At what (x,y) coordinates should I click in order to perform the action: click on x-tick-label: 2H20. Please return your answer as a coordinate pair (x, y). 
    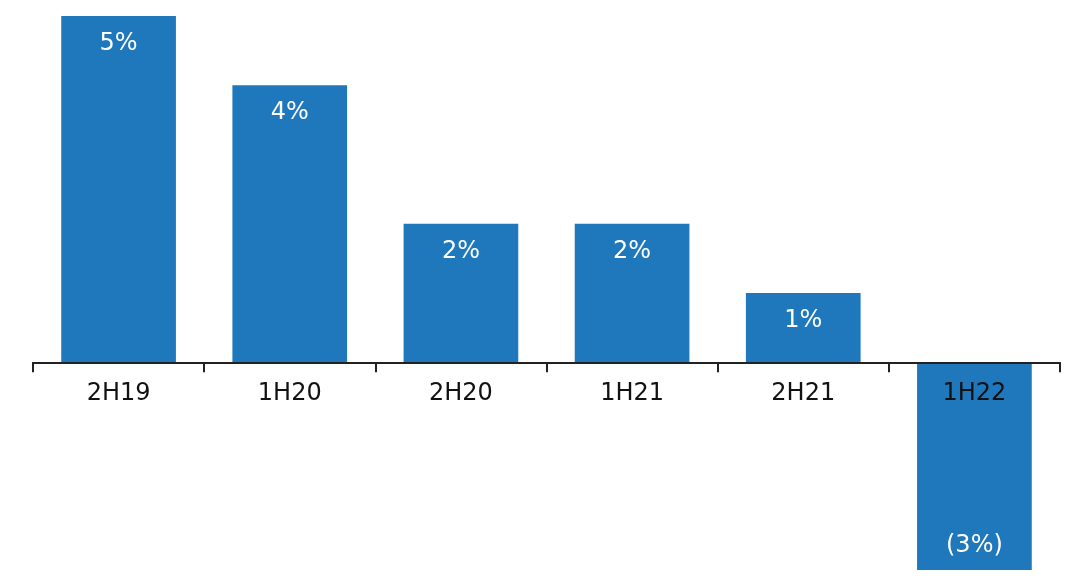
    Looking at the image, I should click on (460, 392).